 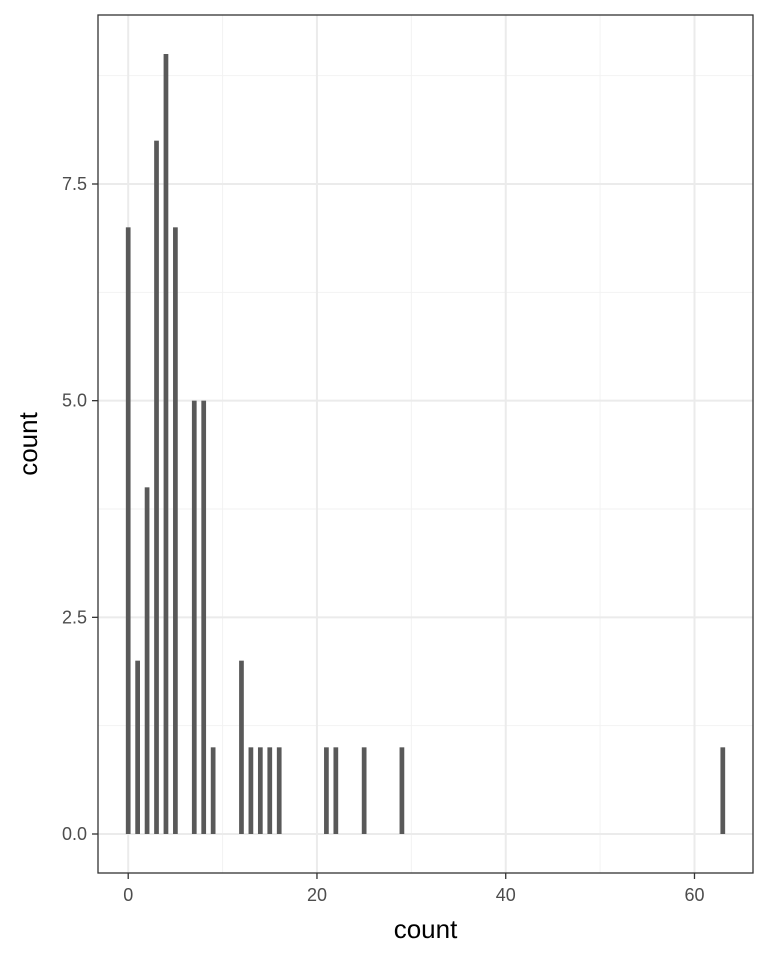 I want to click on y-axis-ticks: 0.0 2.5 5.0 7.5, so click(x=80, y=509).